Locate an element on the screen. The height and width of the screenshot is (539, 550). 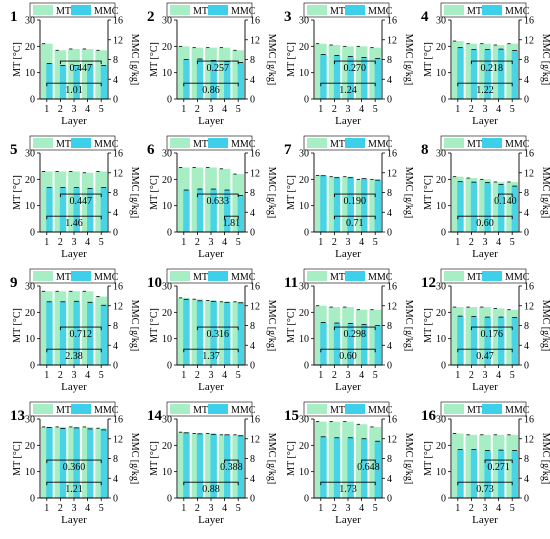
panel-number: 9 is located at coordinates (14, 283).